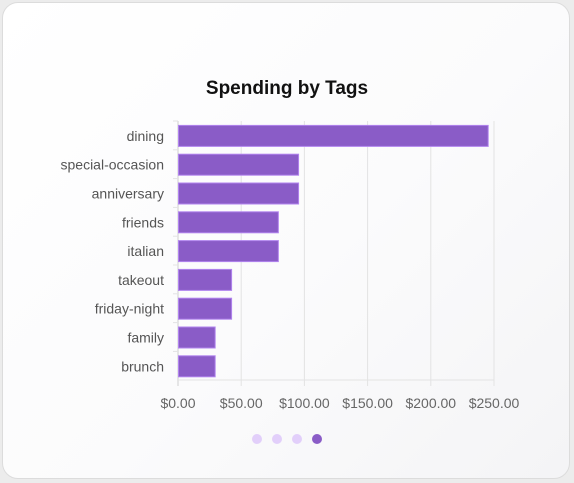 The image size is (574, 483). What do you see at coordinates (113, 165) in the screenshot?
I see `y-category-label: special-occasion` at bounding box center [113, 165].